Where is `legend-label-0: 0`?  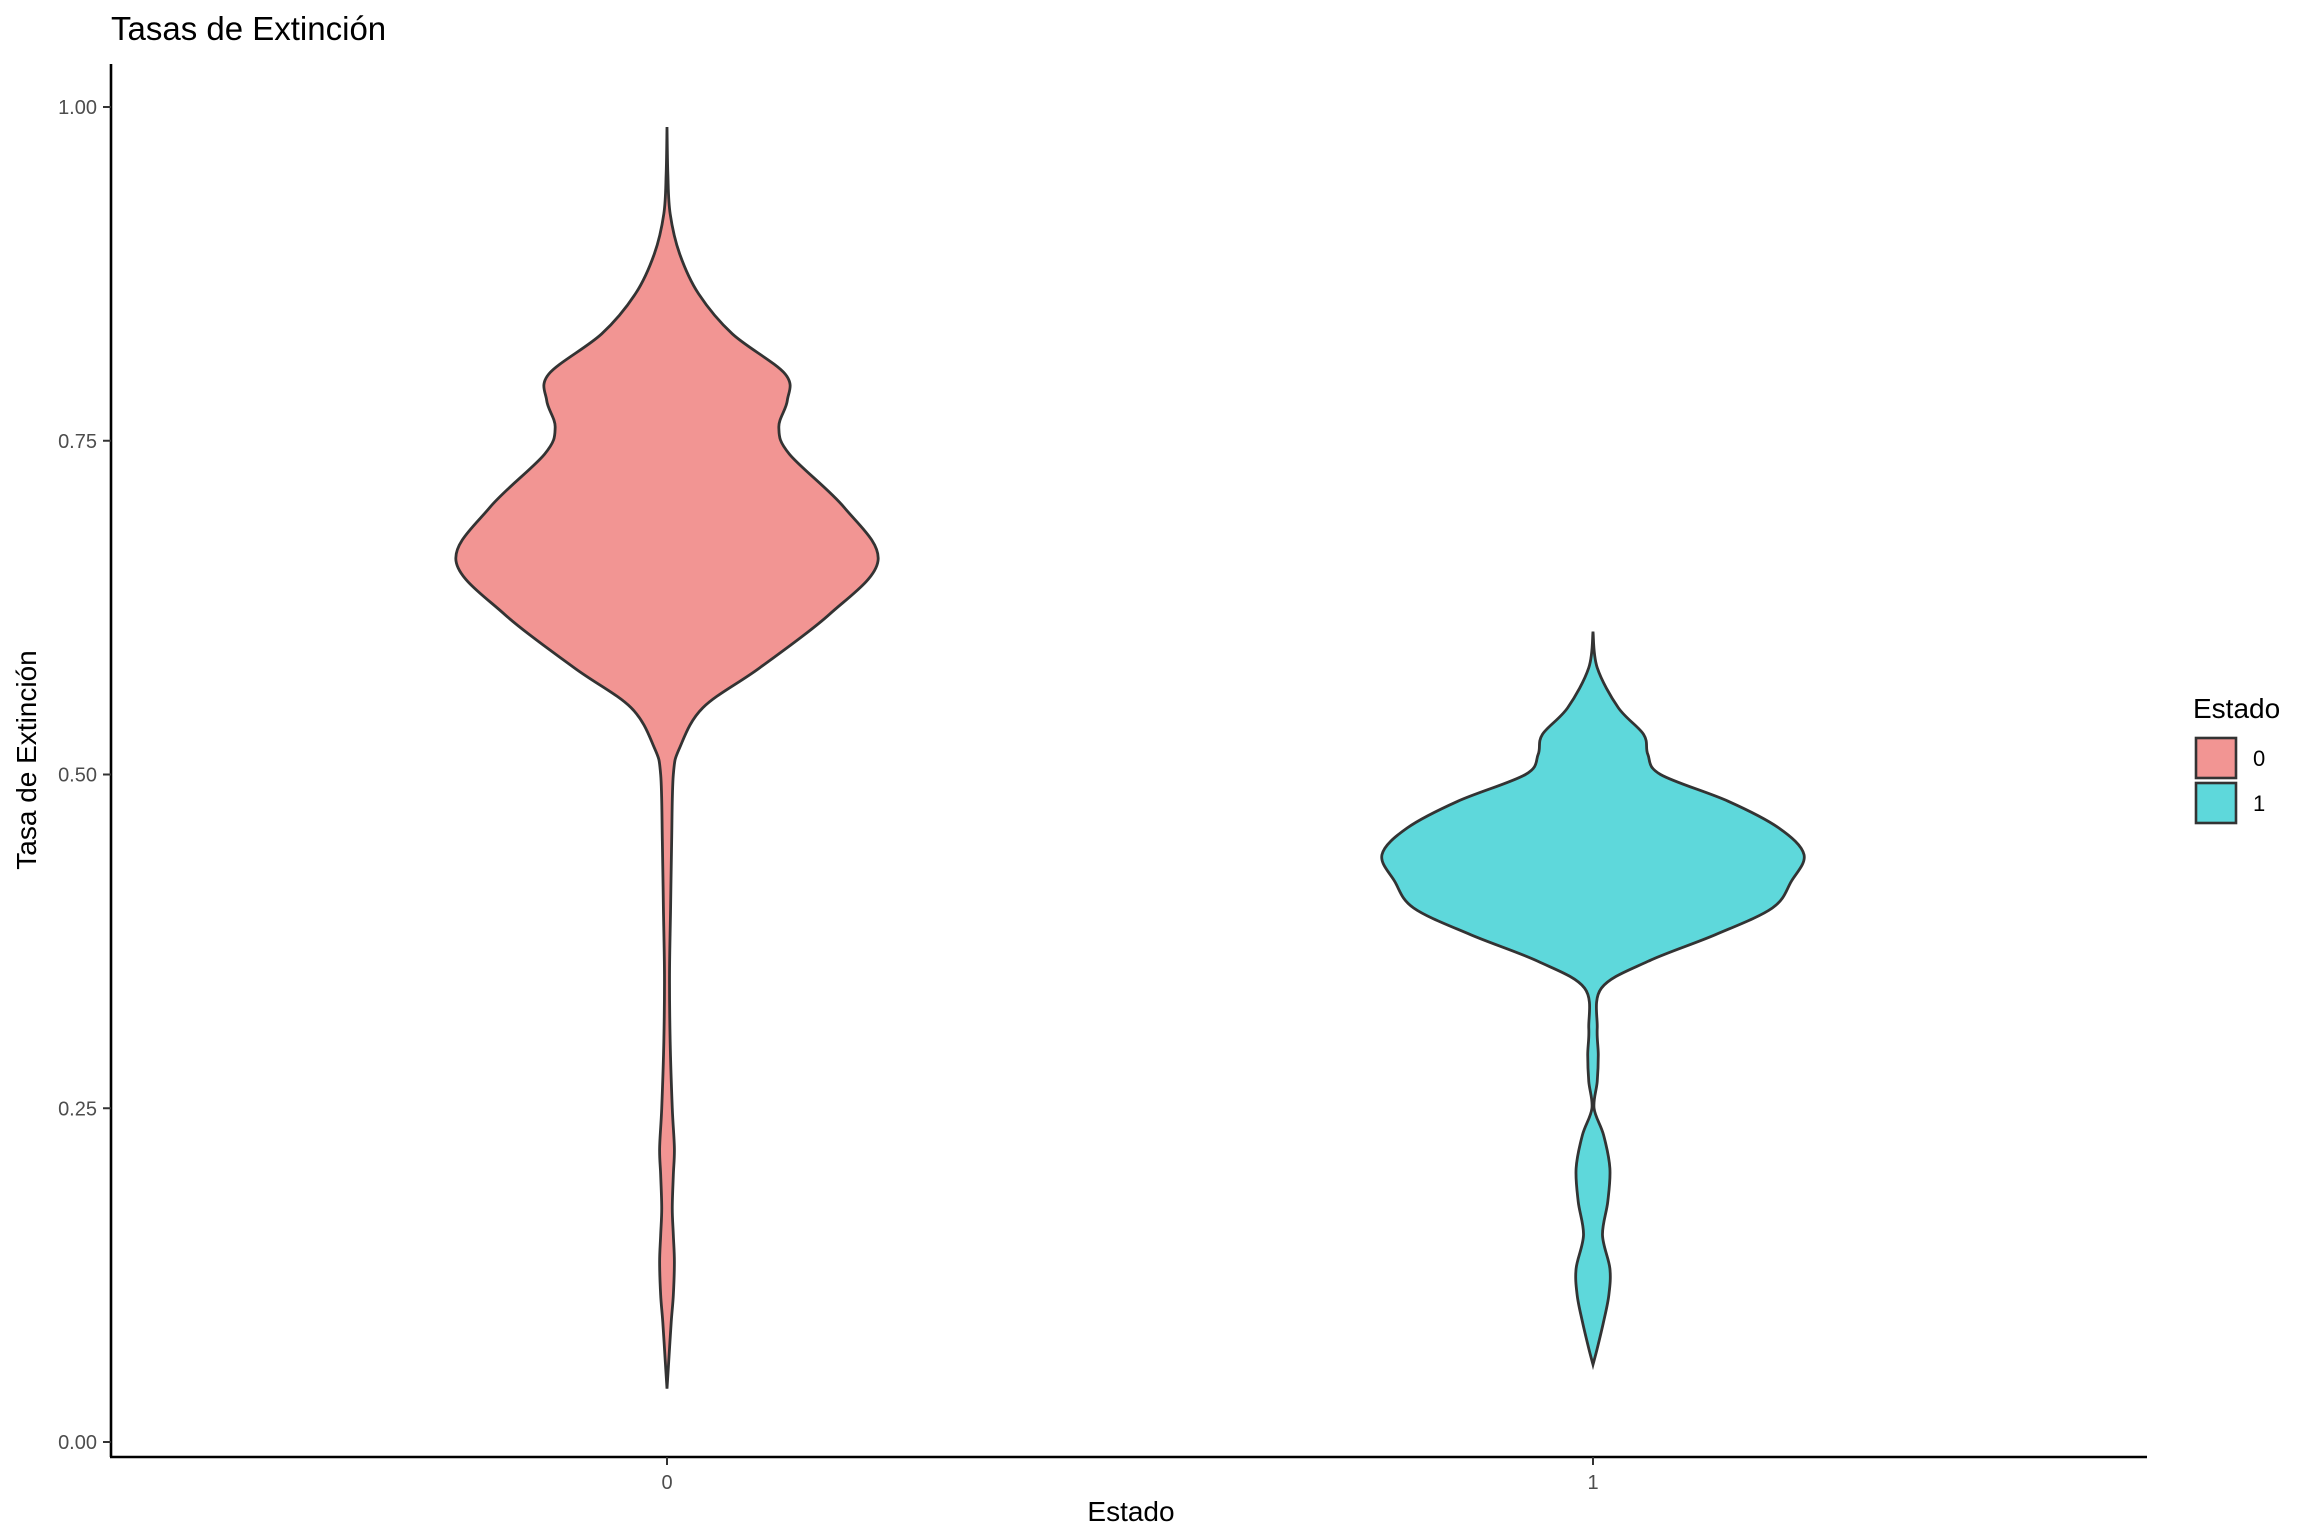
legend-label-0: 0 is located at coordinates (2259, 758).